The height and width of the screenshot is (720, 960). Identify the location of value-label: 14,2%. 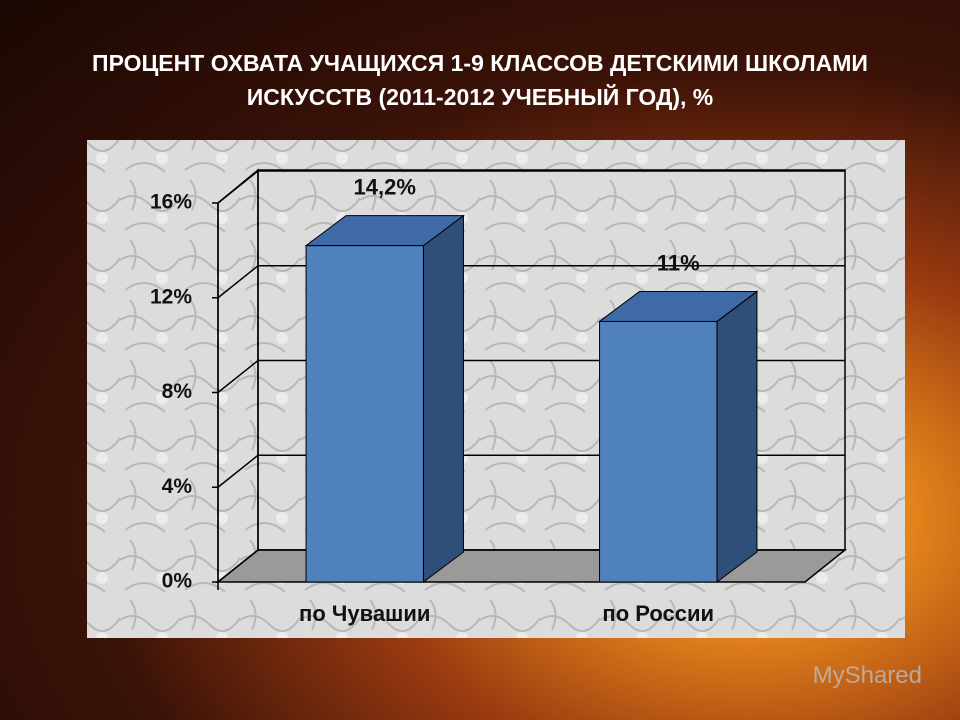
(385, 186).